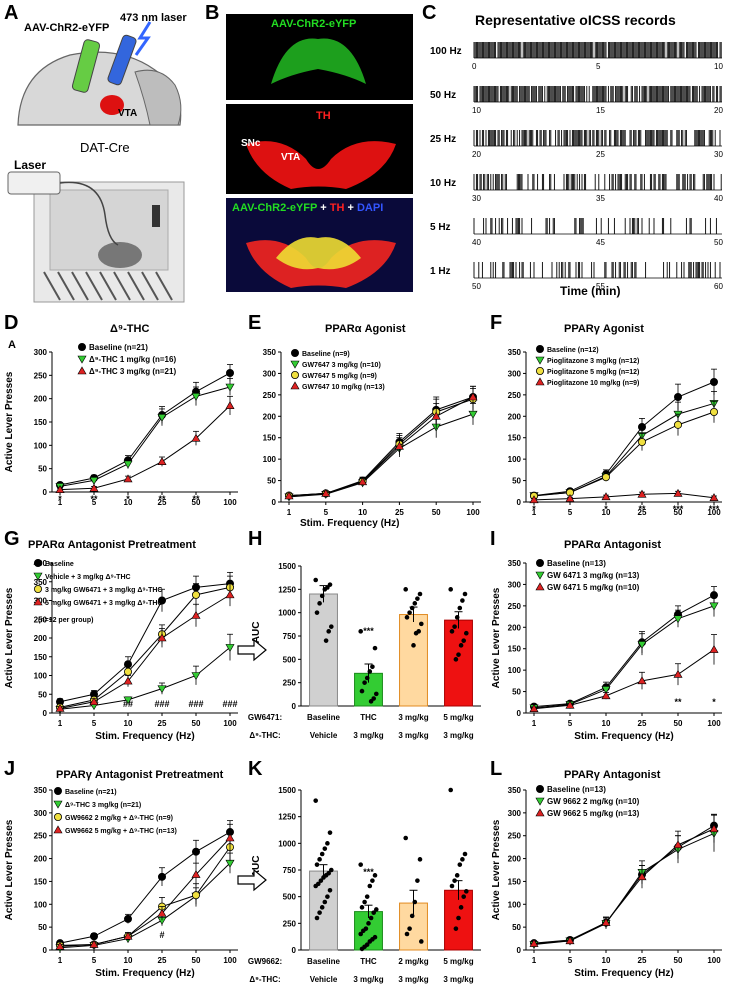 The image size is (731, 999). I want to click on record-row: 50 Hz 10 15 20, so click(576, 100).